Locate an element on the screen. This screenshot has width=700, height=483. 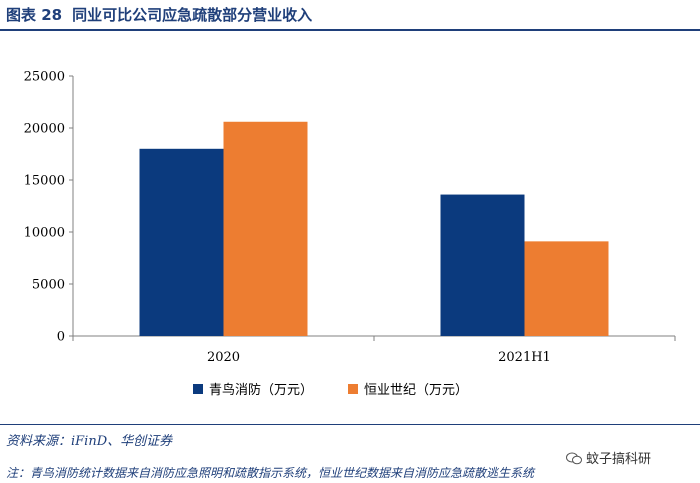
figure-title: 图表 28 同业可比公司应急疏散部分营业收入 is located at coordinates (164, 14).